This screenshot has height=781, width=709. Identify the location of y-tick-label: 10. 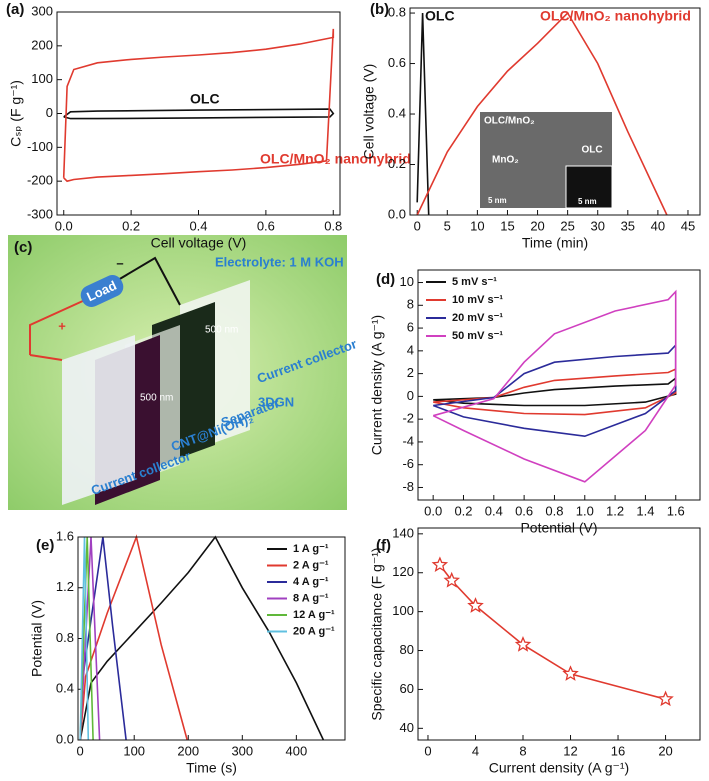
(407, 281).